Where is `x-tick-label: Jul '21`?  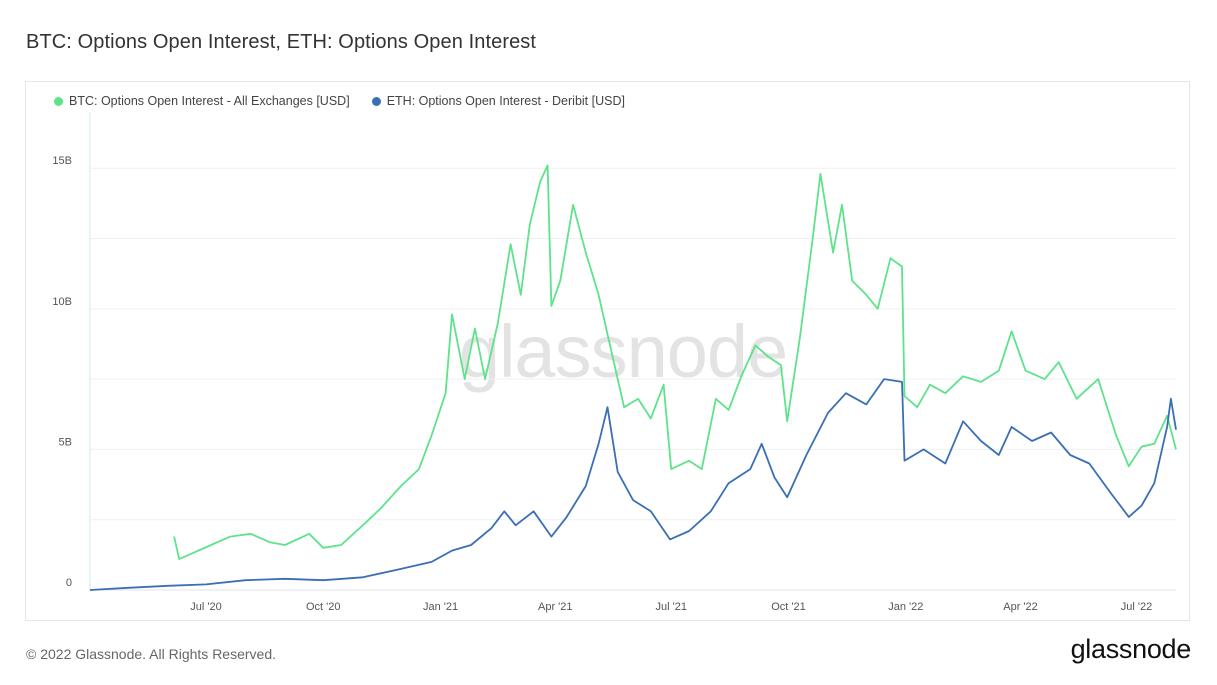 x-tick-label: Jul '21 is located at coordinates (671, 607).